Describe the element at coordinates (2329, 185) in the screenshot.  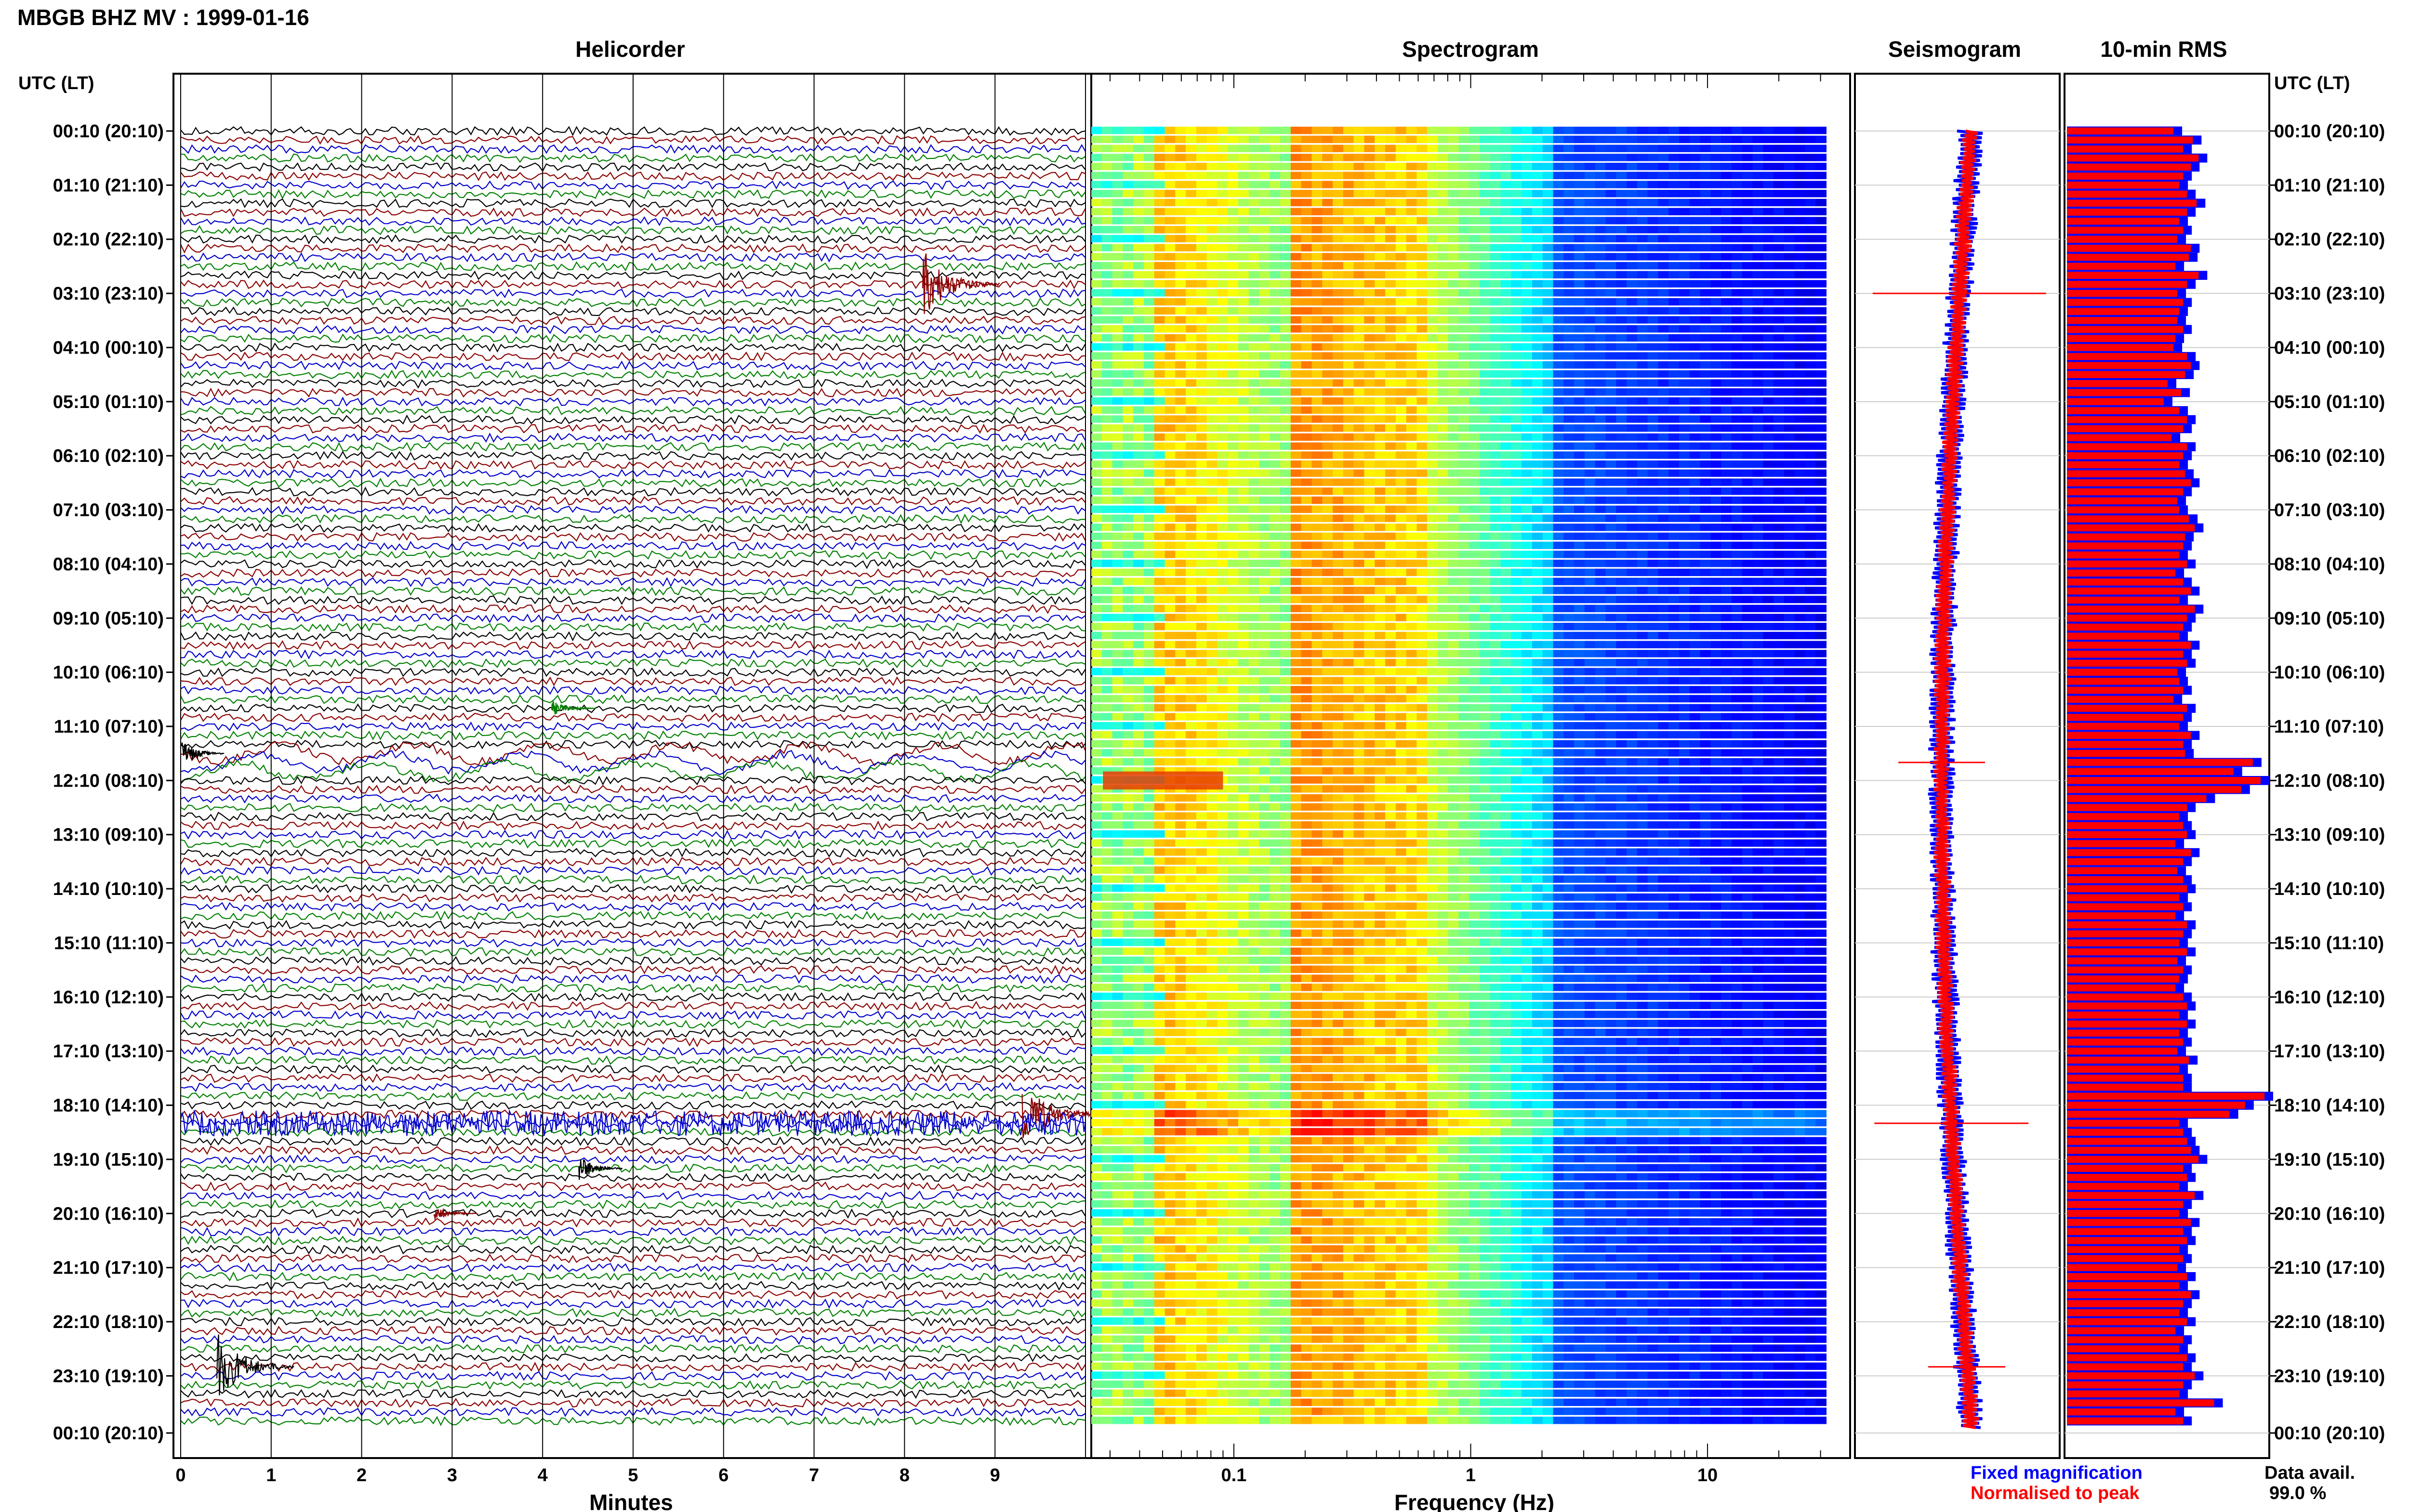
I see `time-label-right: 01:10 (21:10)` at that location.